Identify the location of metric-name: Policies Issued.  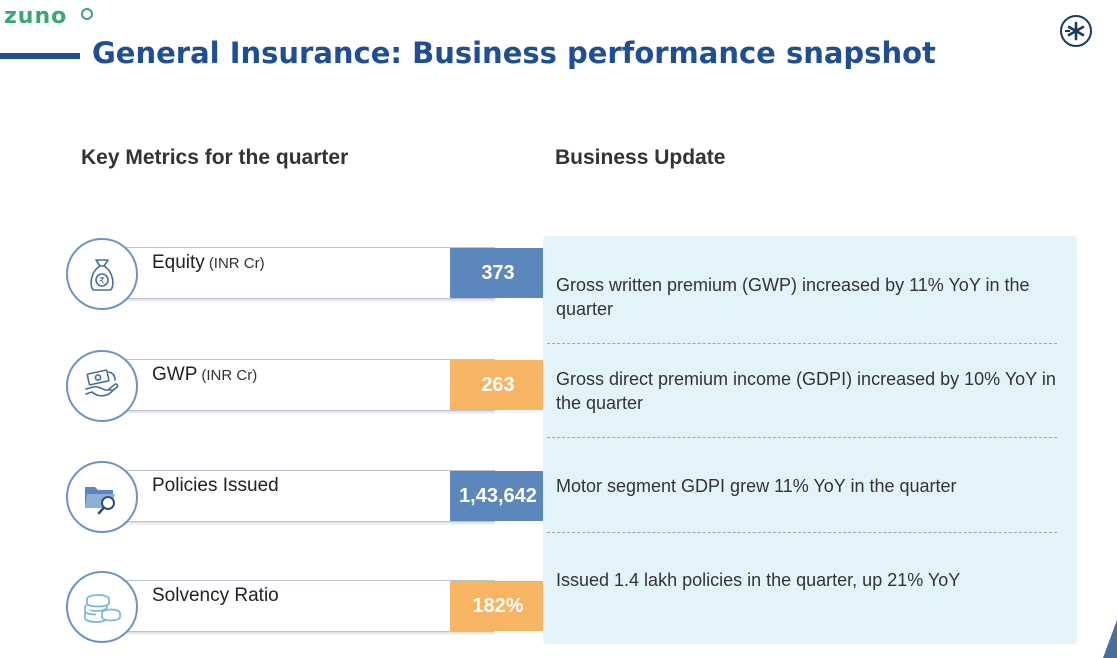
(215, 485).